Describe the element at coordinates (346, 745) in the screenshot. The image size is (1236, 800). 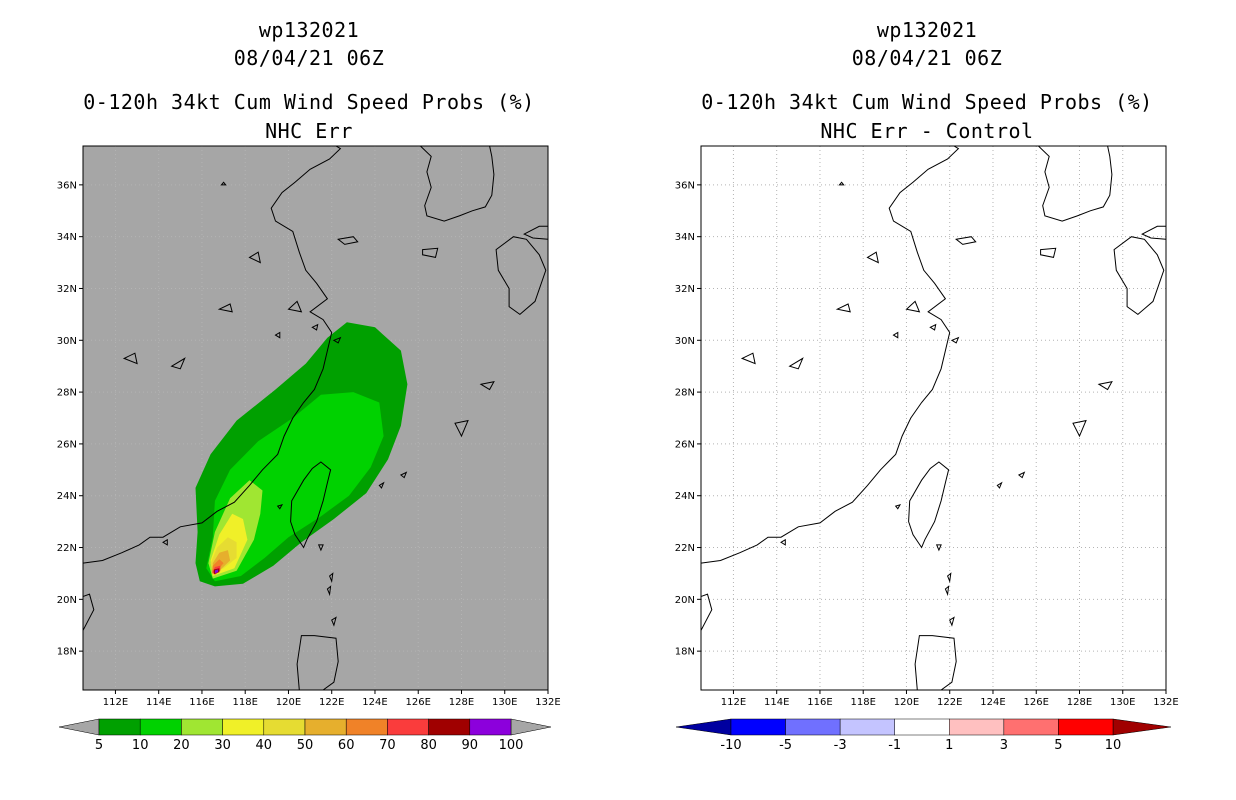
I see `colorbar-label: 60` at that location.